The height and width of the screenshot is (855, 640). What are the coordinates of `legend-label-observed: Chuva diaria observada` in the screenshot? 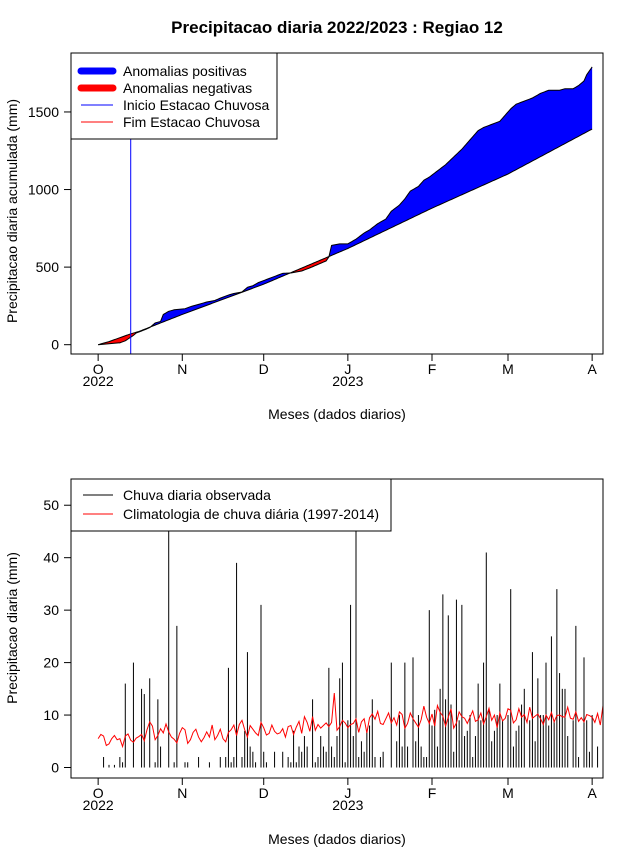 It's located at (197, 495).